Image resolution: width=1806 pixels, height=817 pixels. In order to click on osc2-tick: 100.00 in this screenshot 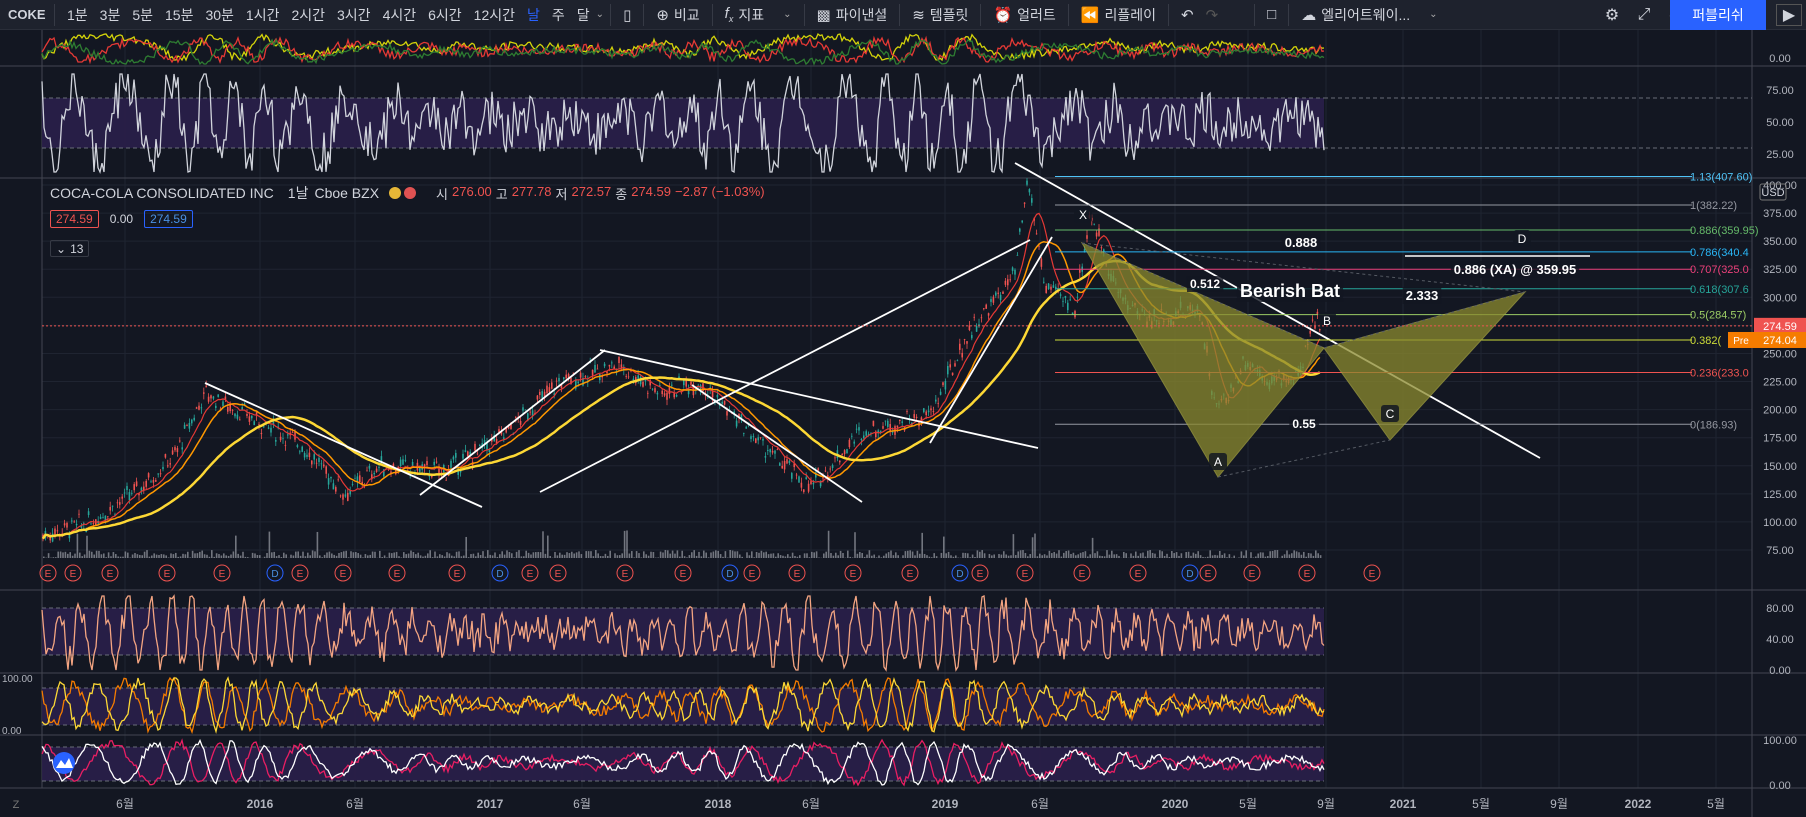, I will do `click(17, 679)`.